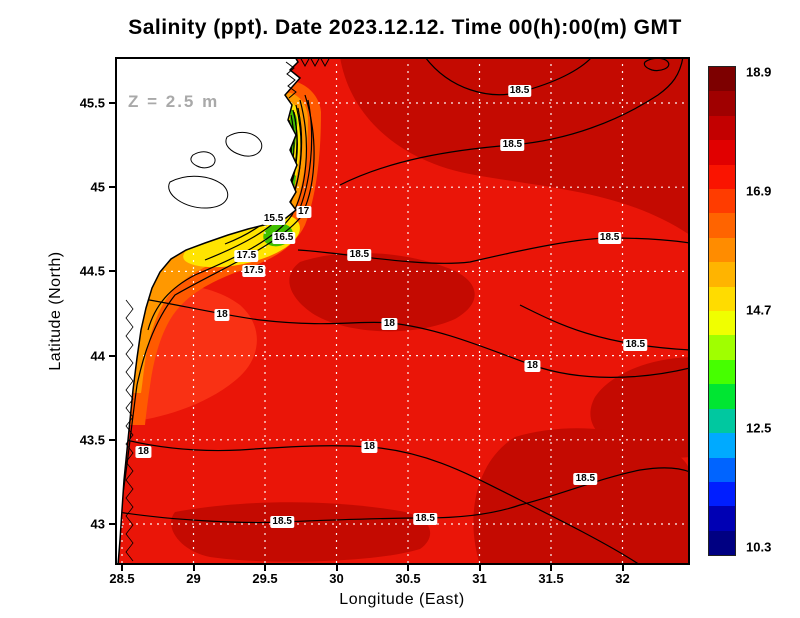 This screenshot has width=800, height=618. What do you see at coordinates (97, 524) in the screenshot?
I see `y-tick-label: 43` at bounding box center [97, 524].